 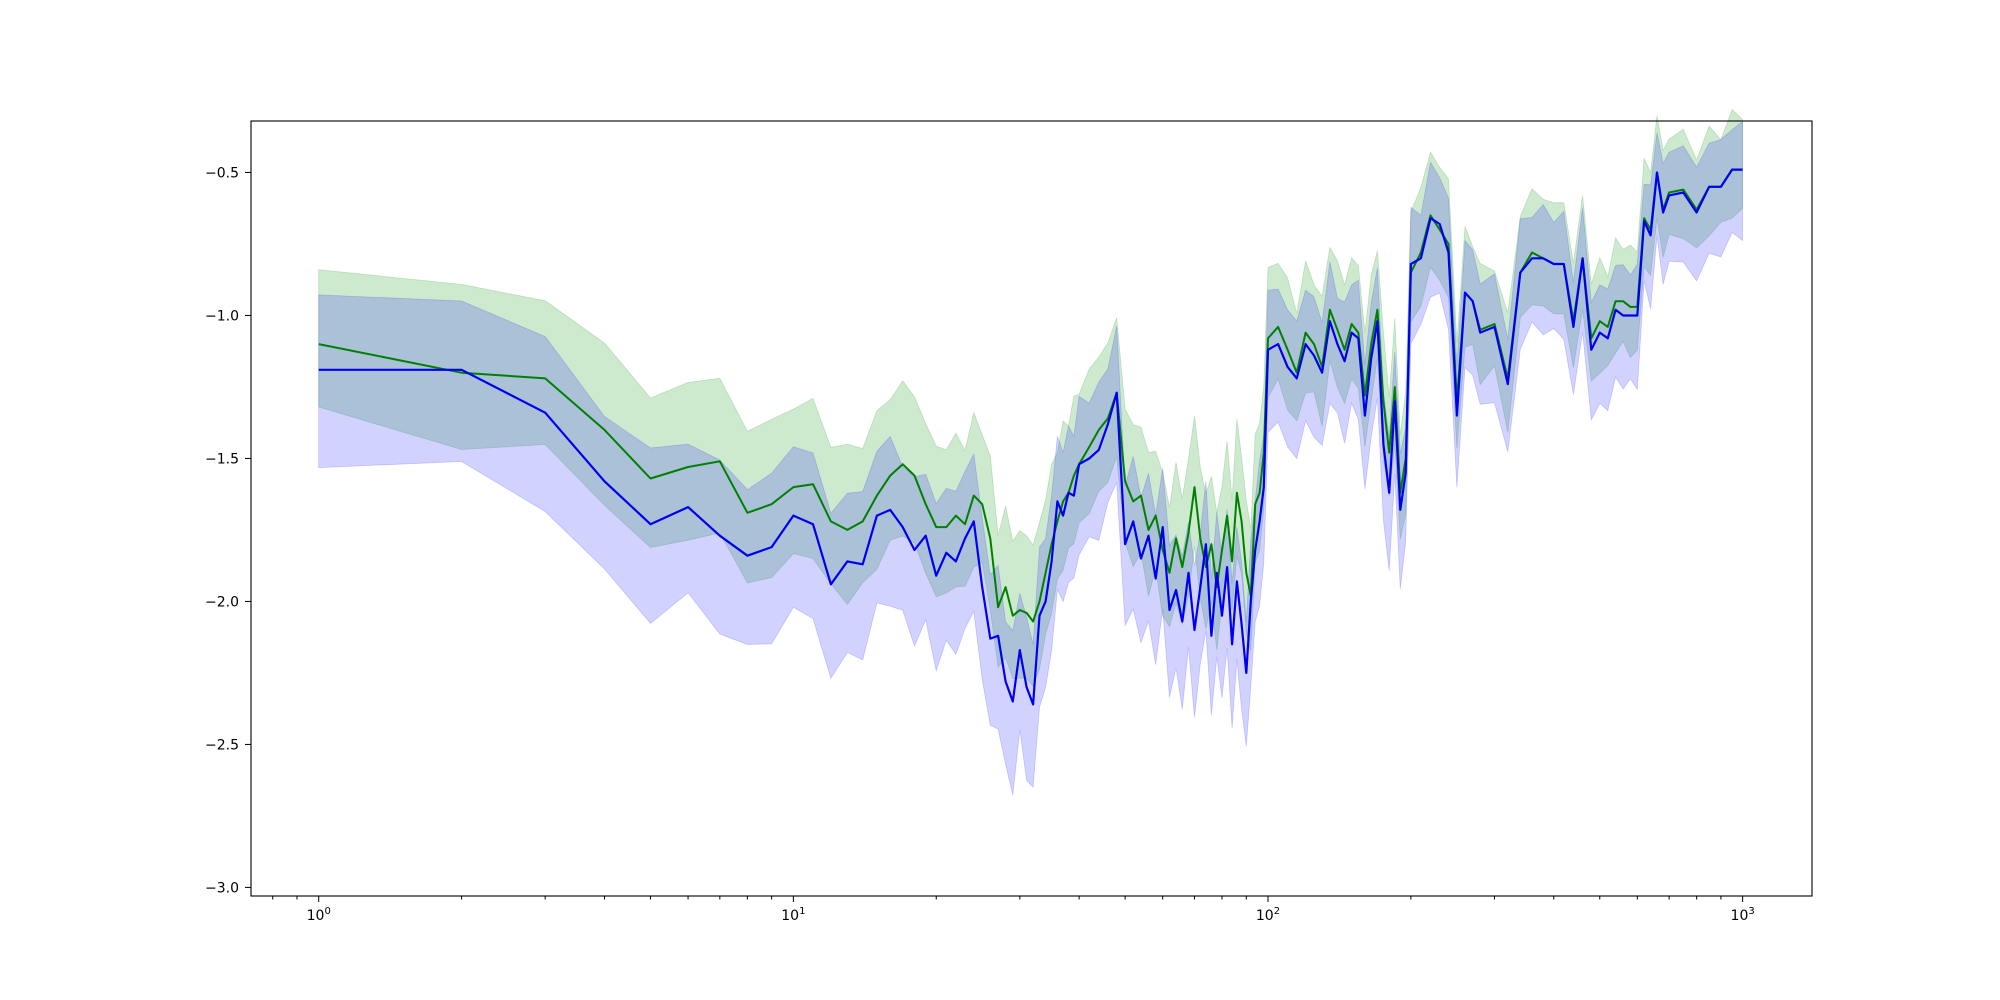 I want to click on x-tick-label: 101, so click(x=793, y=915).